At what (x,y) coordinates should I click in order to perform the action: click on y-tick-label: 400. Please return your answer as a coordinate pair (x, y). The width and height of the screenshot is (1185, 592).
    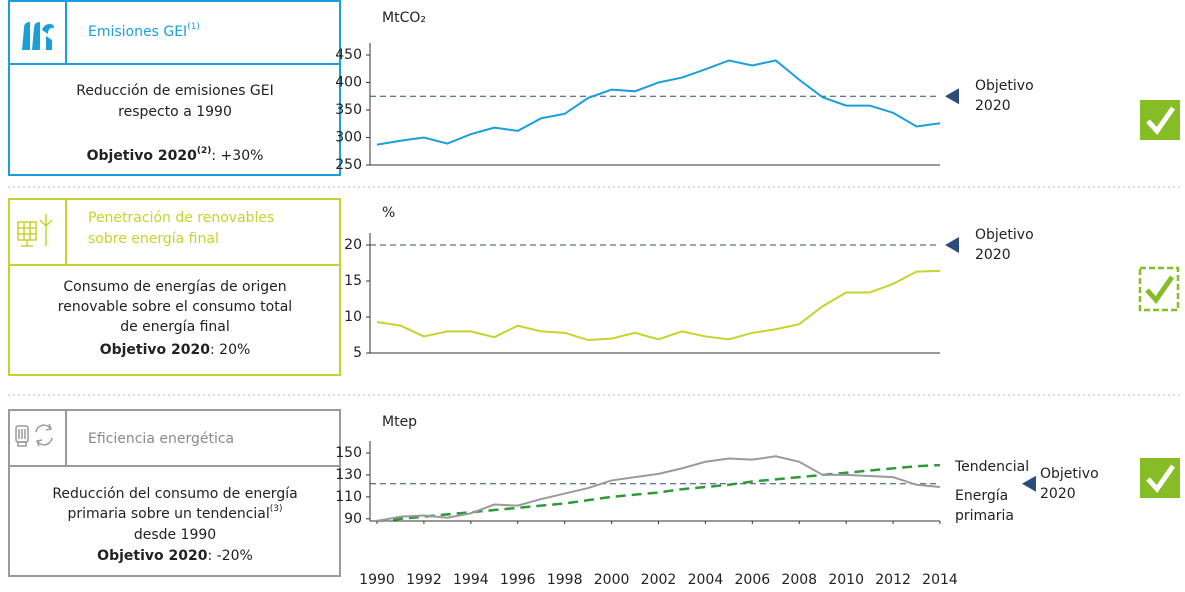
    Looking at the image, I should click on (348, 83).